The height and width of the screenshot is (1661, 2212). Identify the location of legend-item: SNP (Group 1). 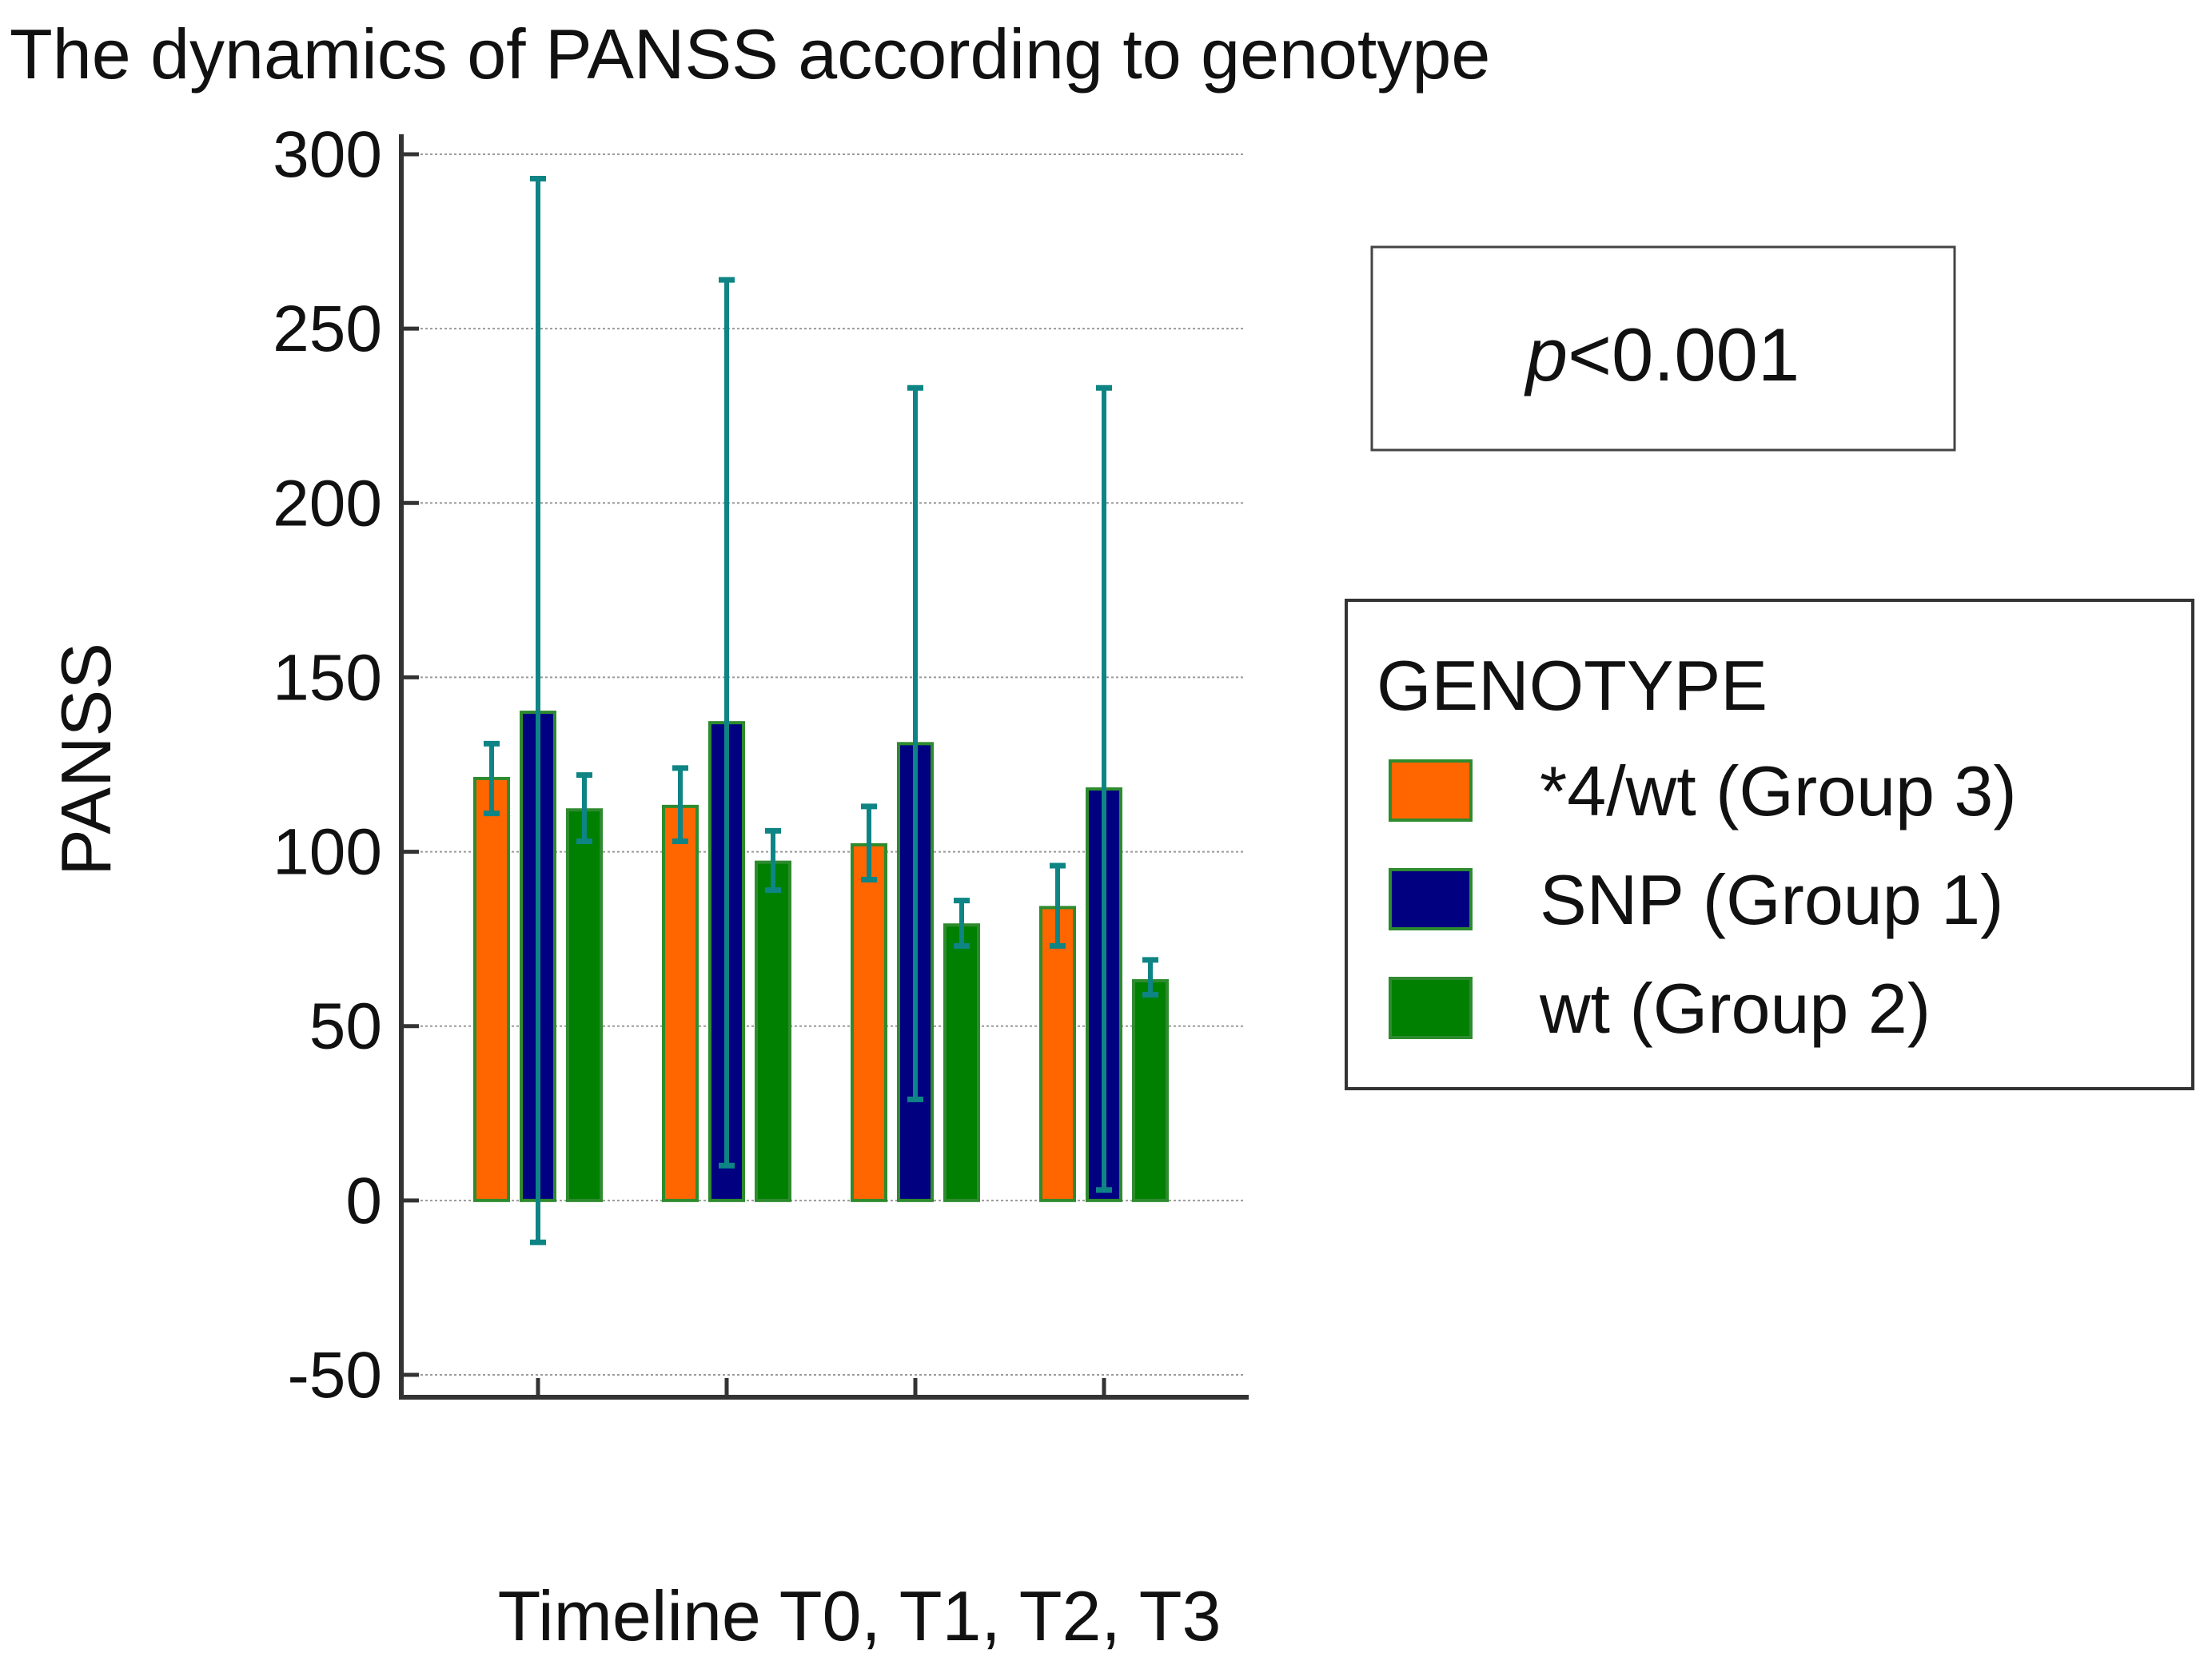
(1696, 900).